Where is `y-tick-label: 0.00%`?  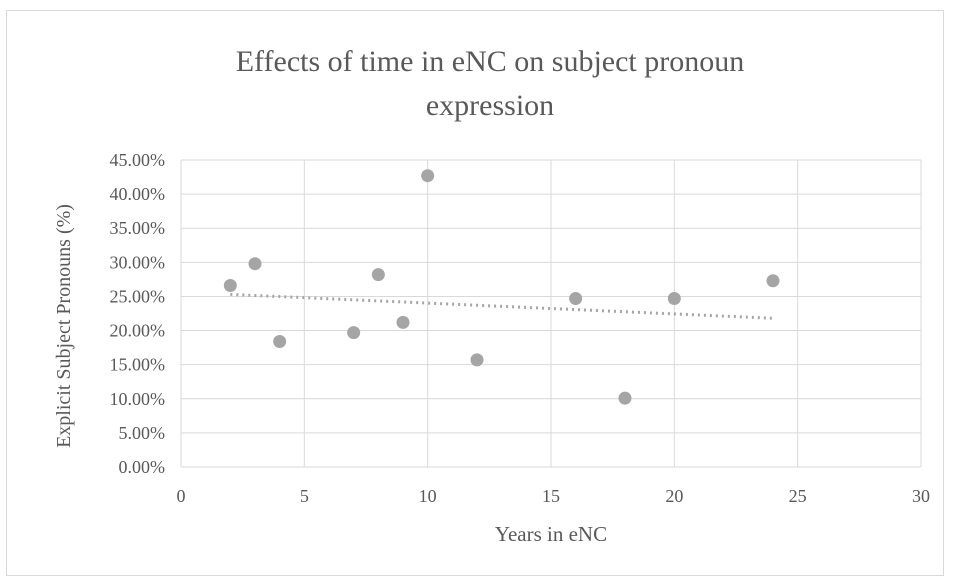
y-tick-label: 0.00% is located at coordinates (142, 467).